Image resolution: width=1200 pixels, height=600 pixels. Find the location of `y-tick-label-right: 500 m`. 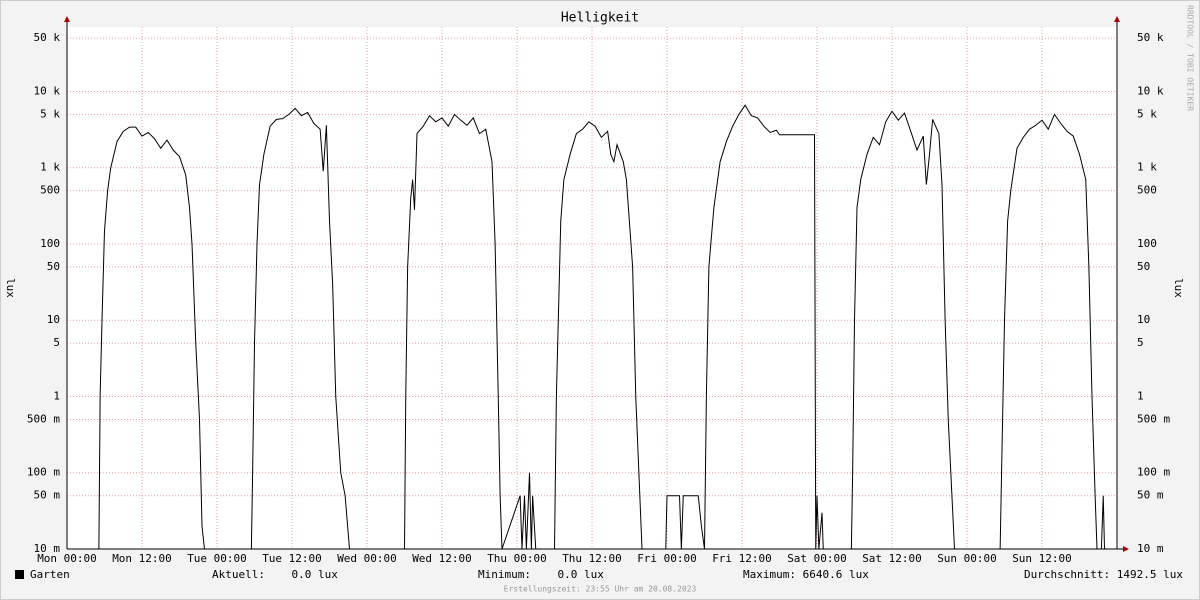

y-tick-label-right: 500 m is located at coordinates (1153, 418).